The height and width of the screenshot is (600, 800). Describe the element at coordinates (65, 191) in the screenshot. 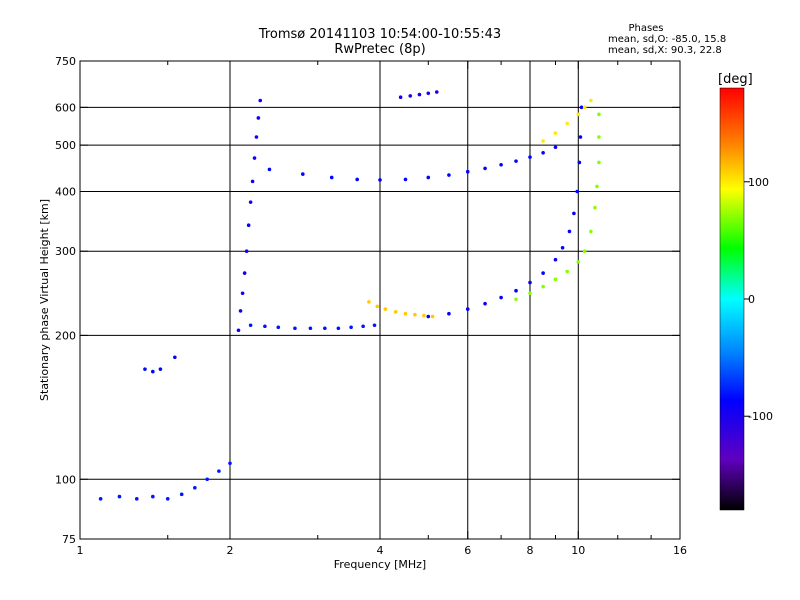

I see `y-tick-label: 400` at that location.